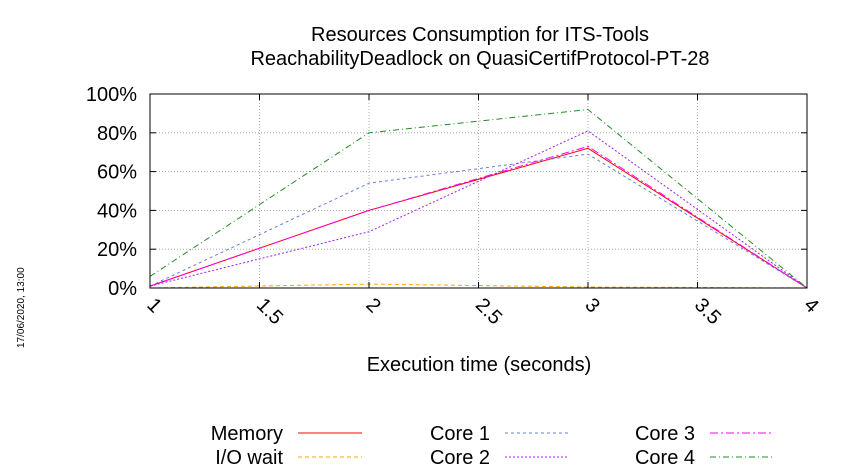  Describe the element at coordinates (810, 305) in the screenshot. I see `x-tick-label: 4` at that location.